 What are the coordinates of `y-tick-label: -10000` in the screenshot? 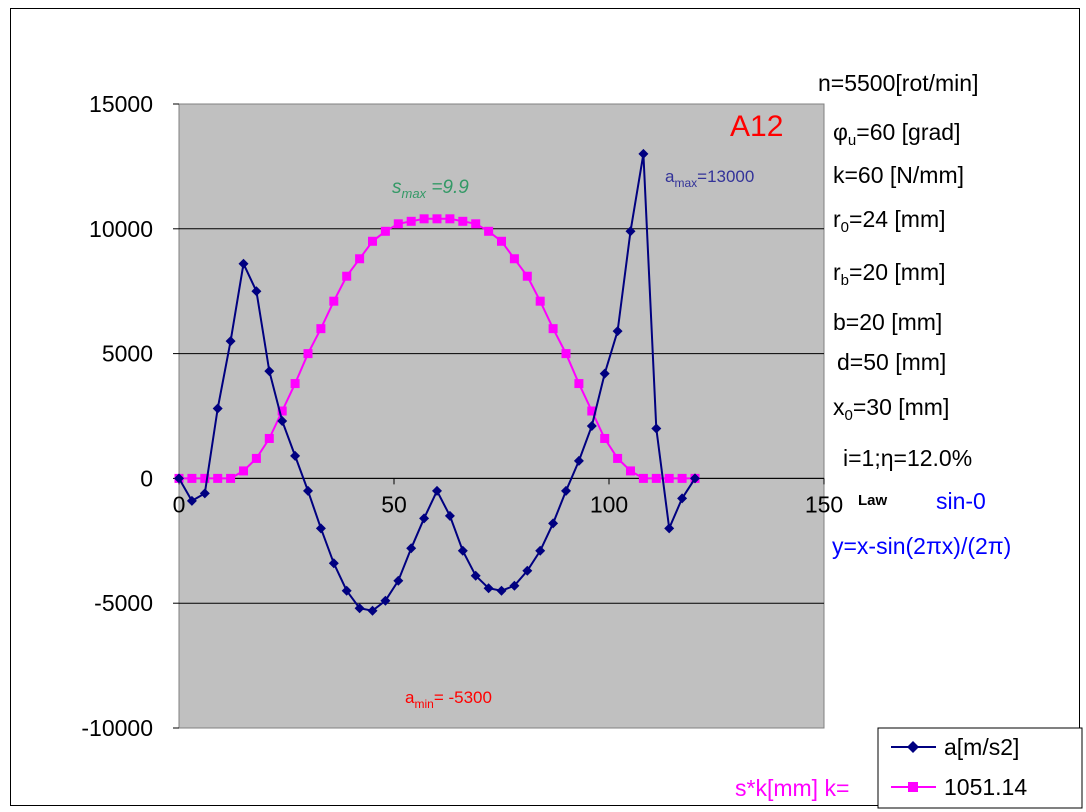 It's located at (117, 728).